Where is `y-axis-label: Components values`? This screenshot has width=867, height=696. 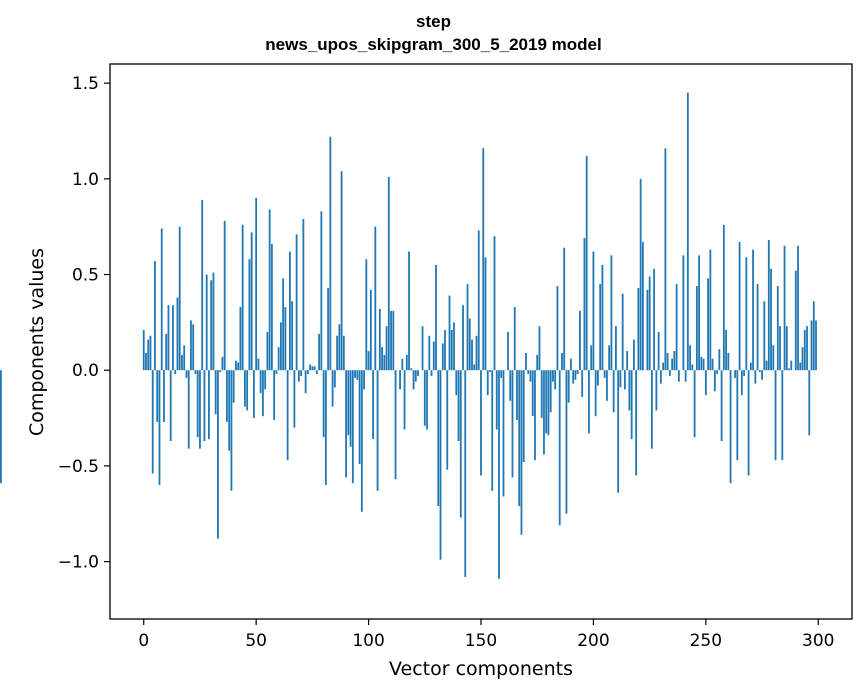
y-axis-label: Components values is located at coordinates (37, 342).